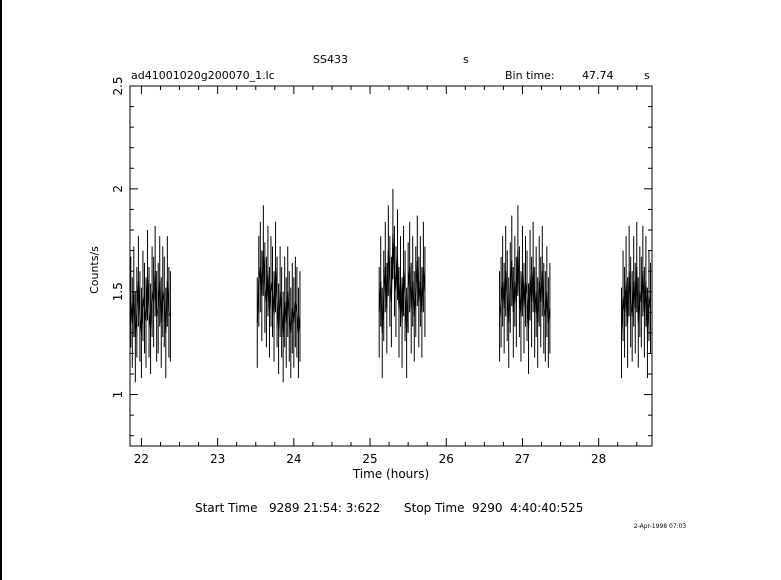  I want to click on bin-time-unit: s, so click(647, 75).